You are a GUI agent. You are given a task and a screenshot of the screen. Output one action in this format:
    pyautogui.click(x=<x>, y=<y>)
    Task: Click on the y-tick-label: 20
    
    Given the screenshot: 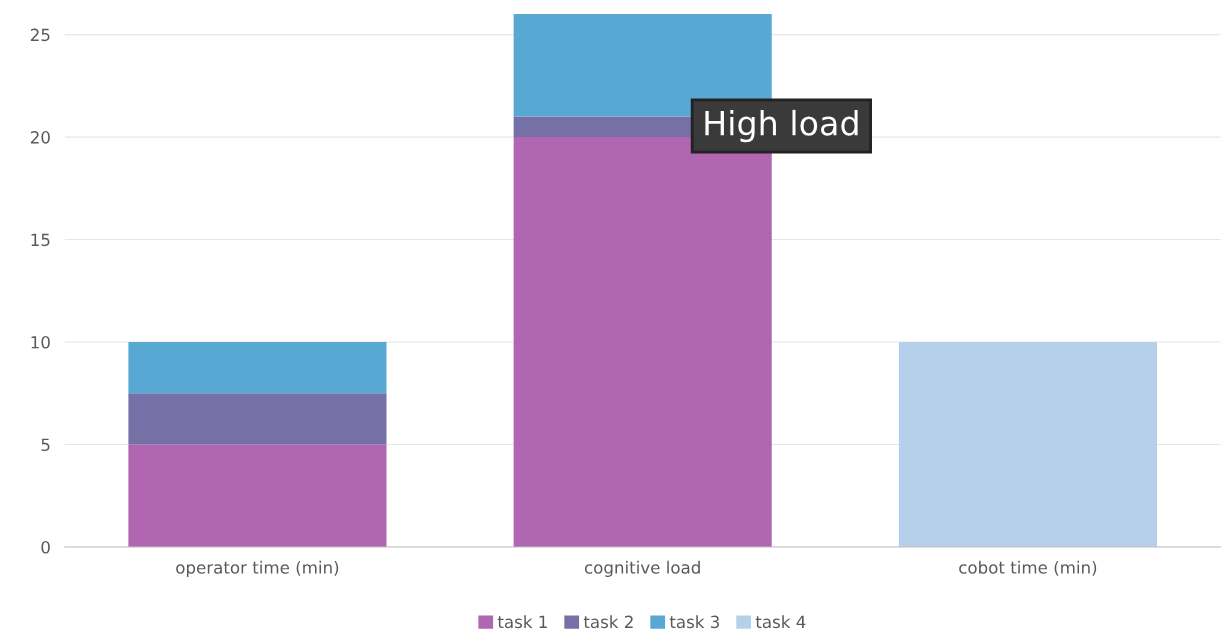 What is the action you would take?
    pyautogui.click(x=40, y=137)
    